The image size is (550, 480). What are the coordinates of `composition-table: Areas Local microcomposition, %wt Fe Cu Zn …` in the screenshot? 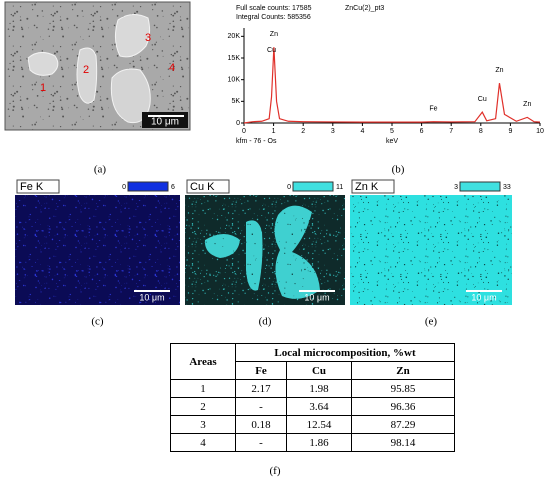 It's located at (312, 397).